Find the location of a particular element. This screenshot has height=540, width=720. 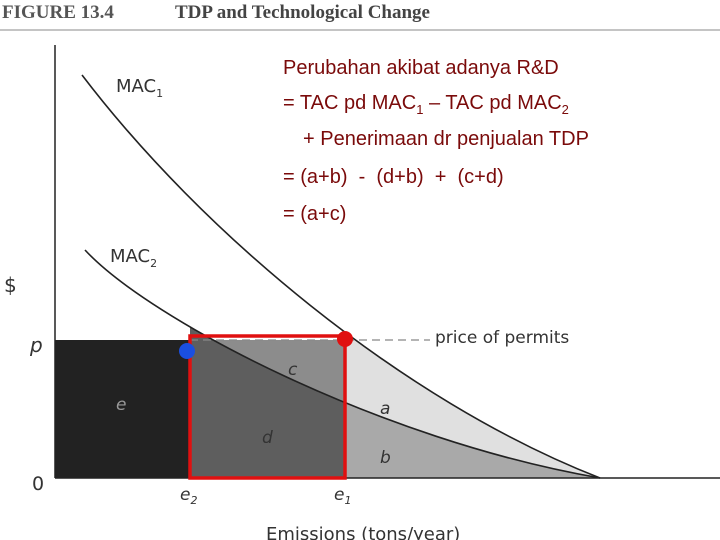

mac2-point is located at coordinates (187, 351).